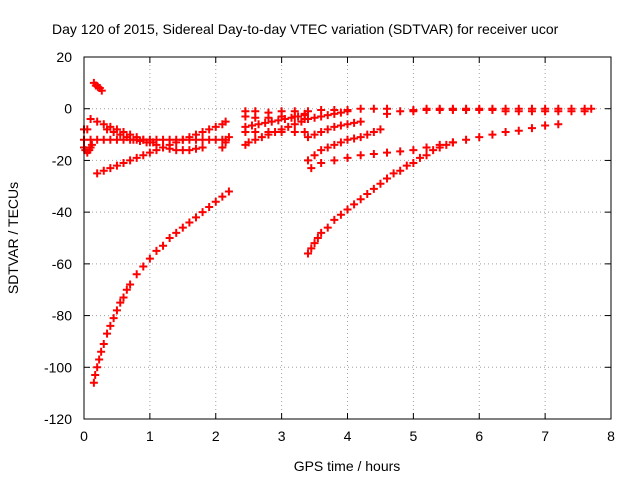  What do you see at coordinates (84, 436) in the screenshot?
I see `x-tick-label: 0` at bounding box center [84, 436].